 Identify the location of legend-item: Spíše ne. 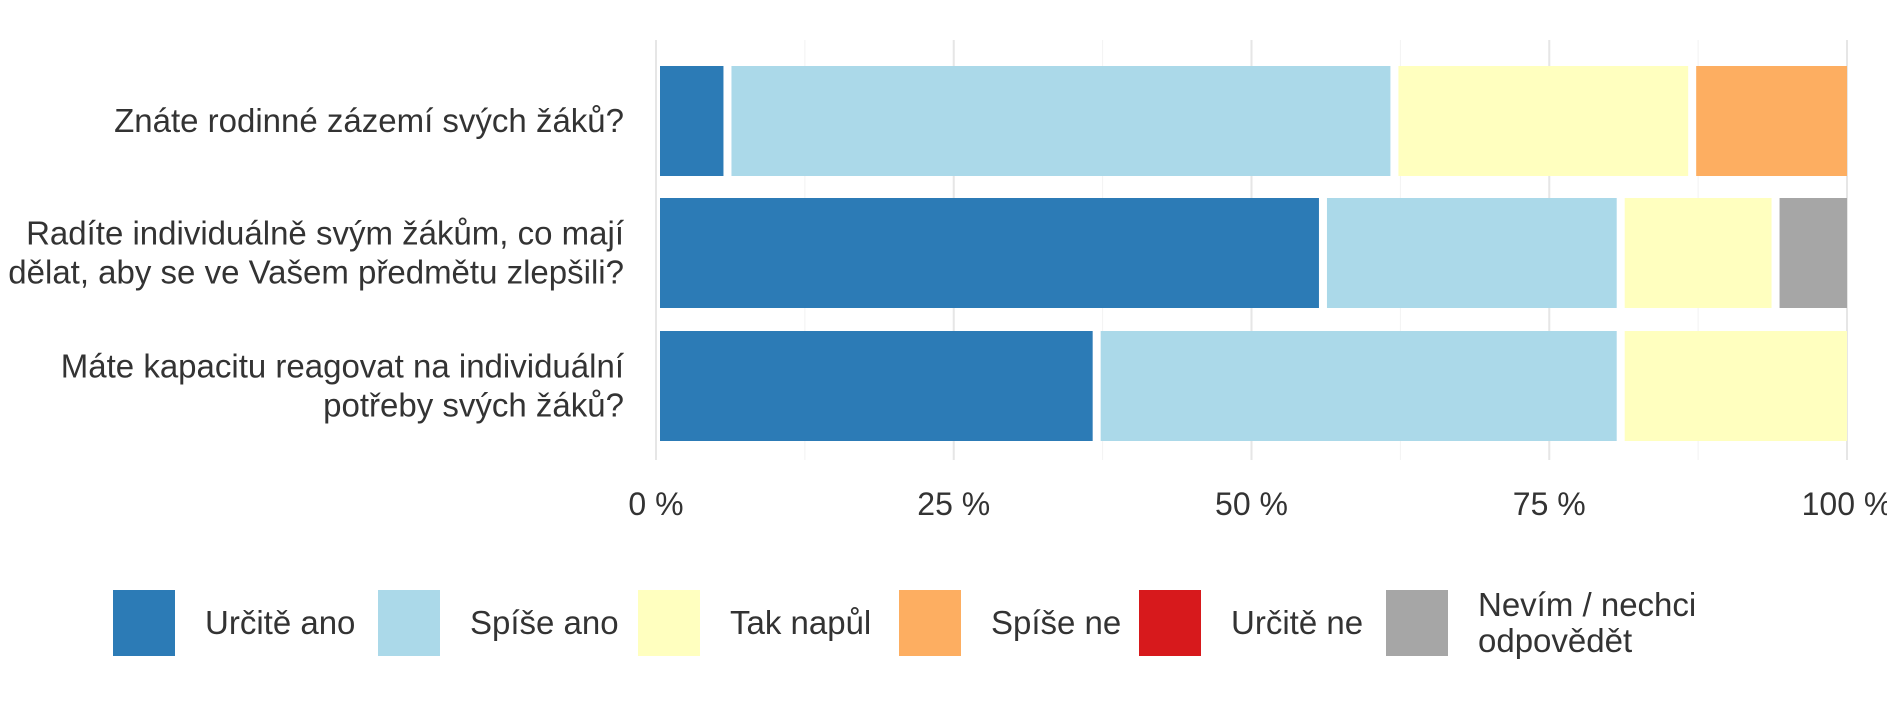
(1010, 623).